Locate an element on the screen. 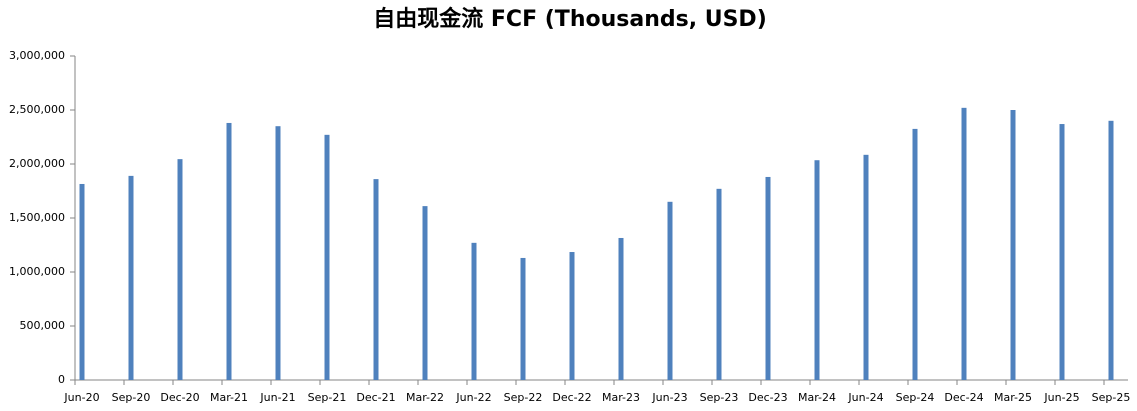  y-tick-label: 1,500,000 is located at coordinates (37, 217).